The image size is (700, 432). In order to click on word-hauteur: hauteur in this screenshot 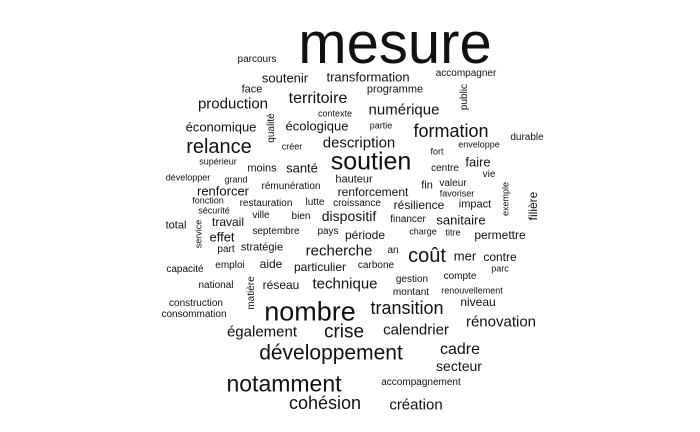, I will do `click(354, 179)`.